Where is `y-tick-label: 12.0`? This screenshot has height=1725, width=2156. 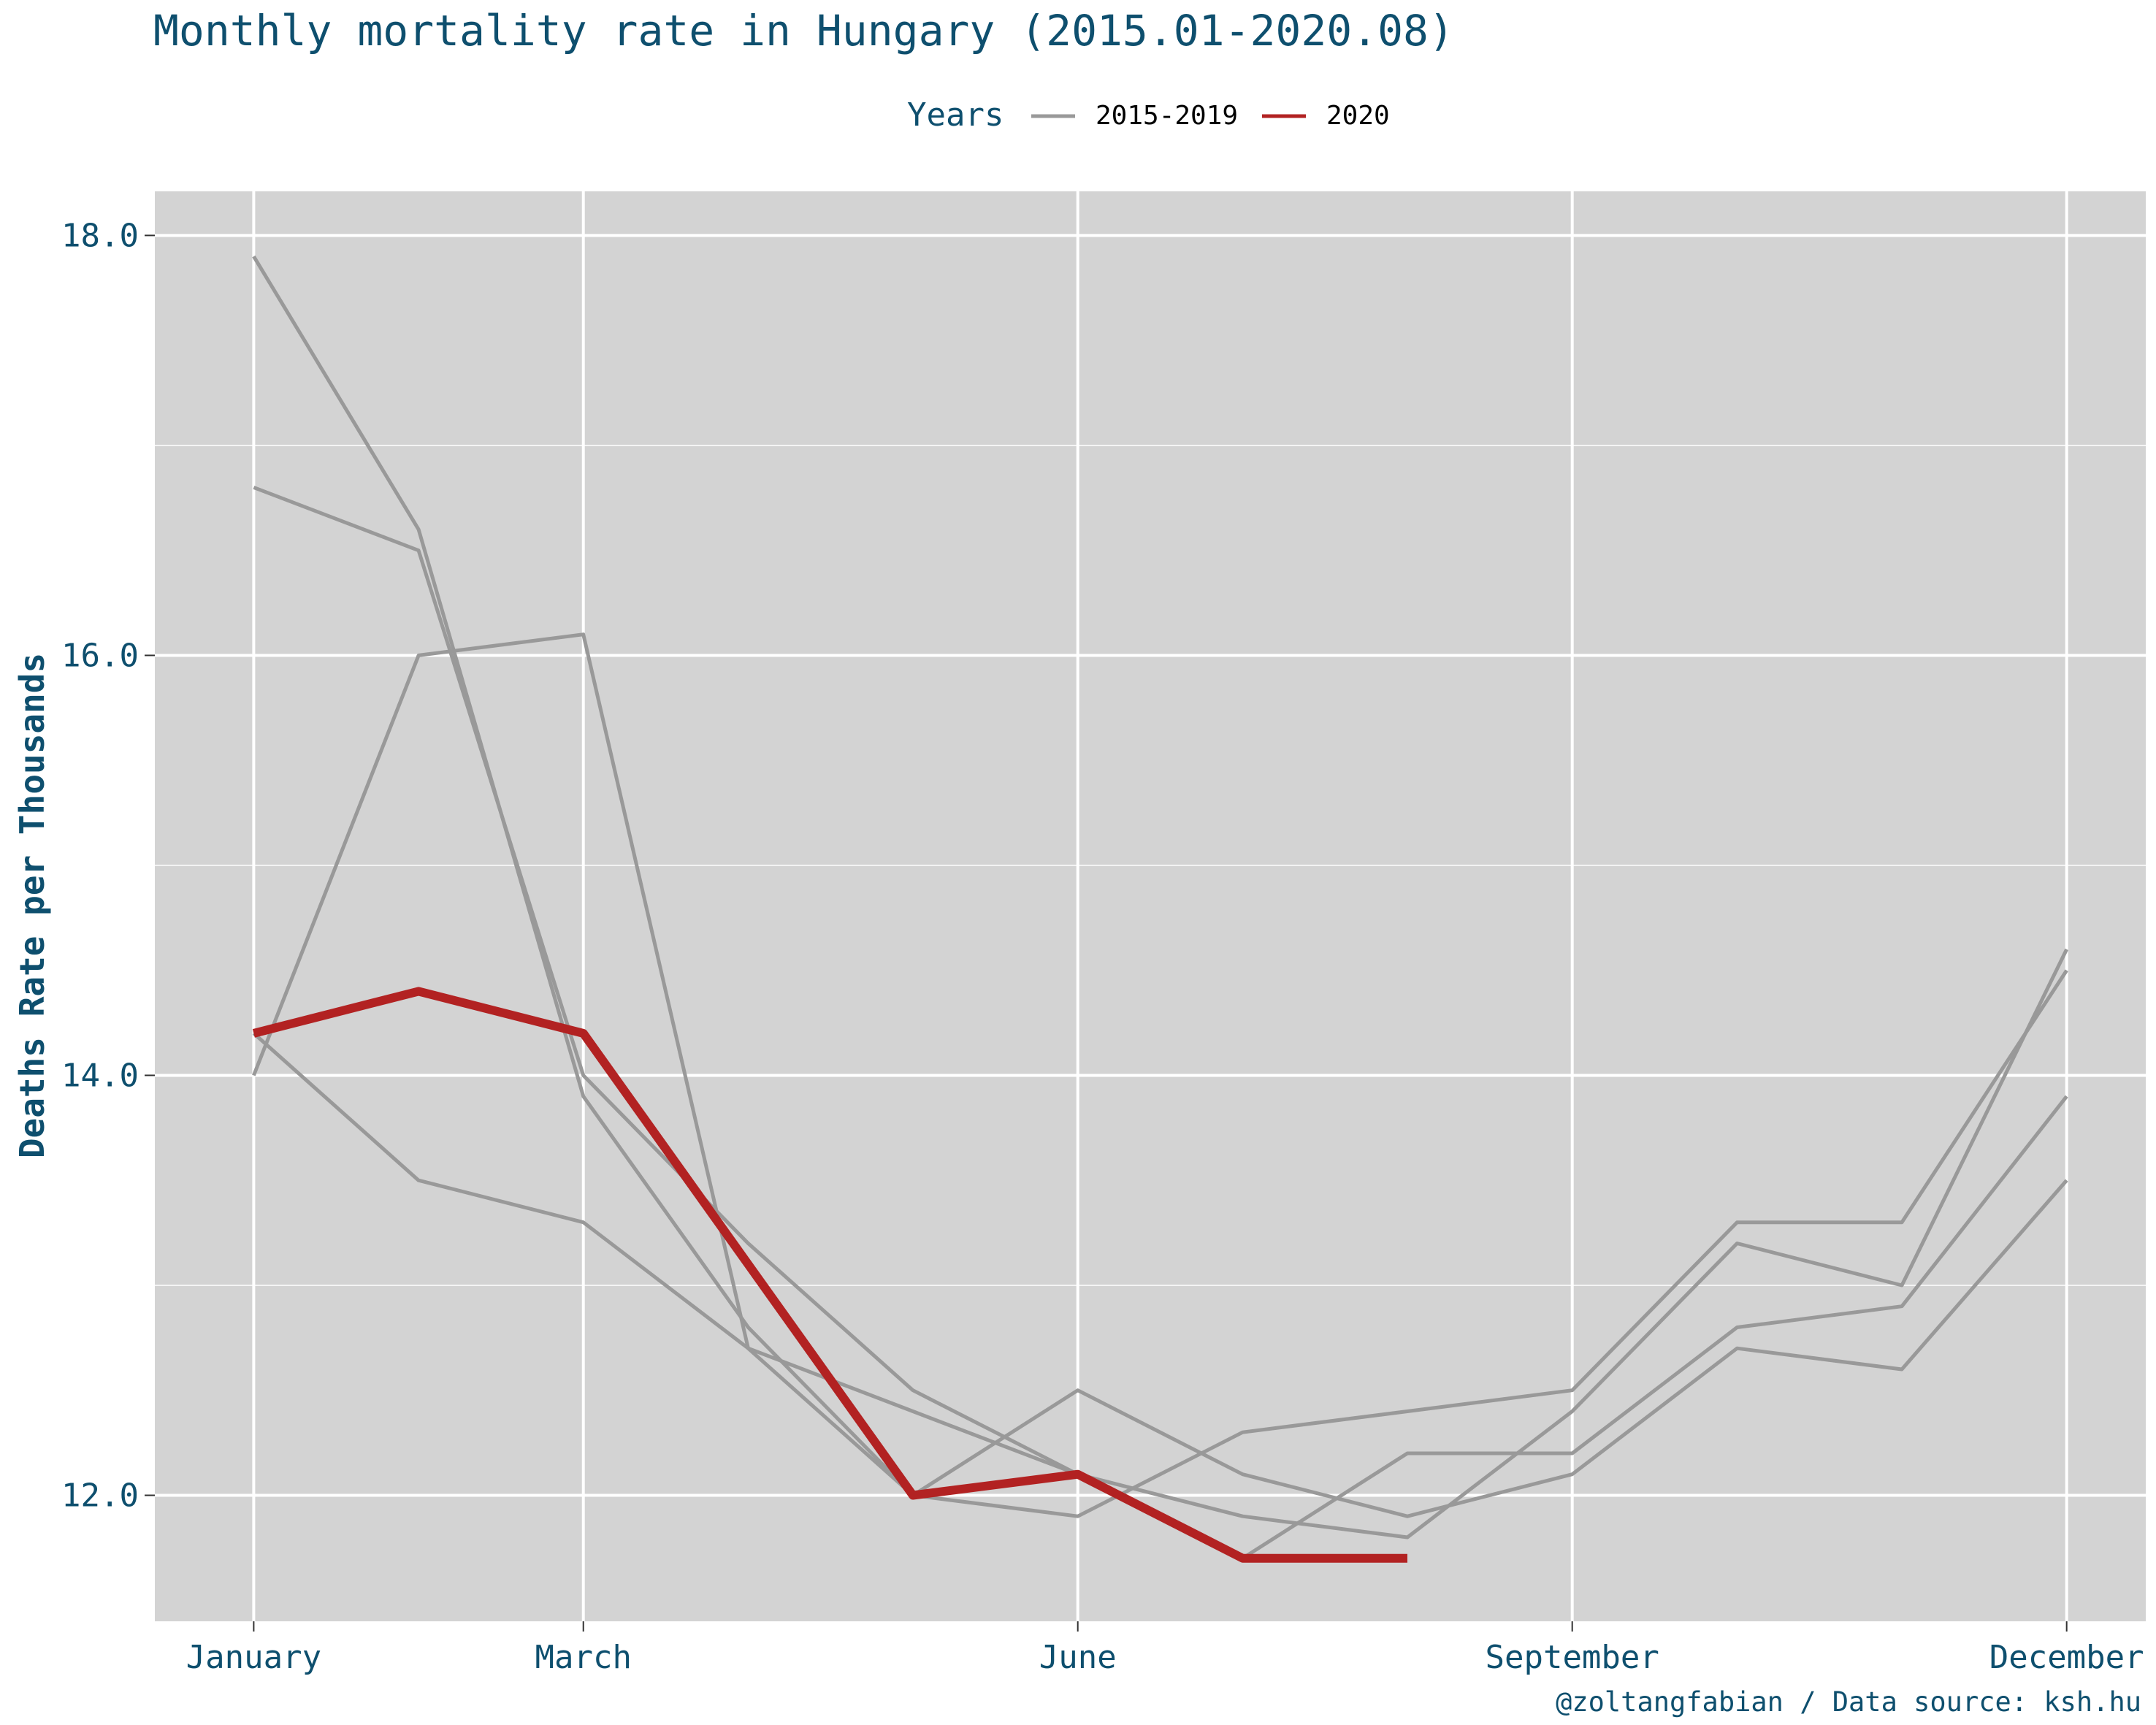
y-tick-label: 12.0 is located at coordinates (100, 1495).